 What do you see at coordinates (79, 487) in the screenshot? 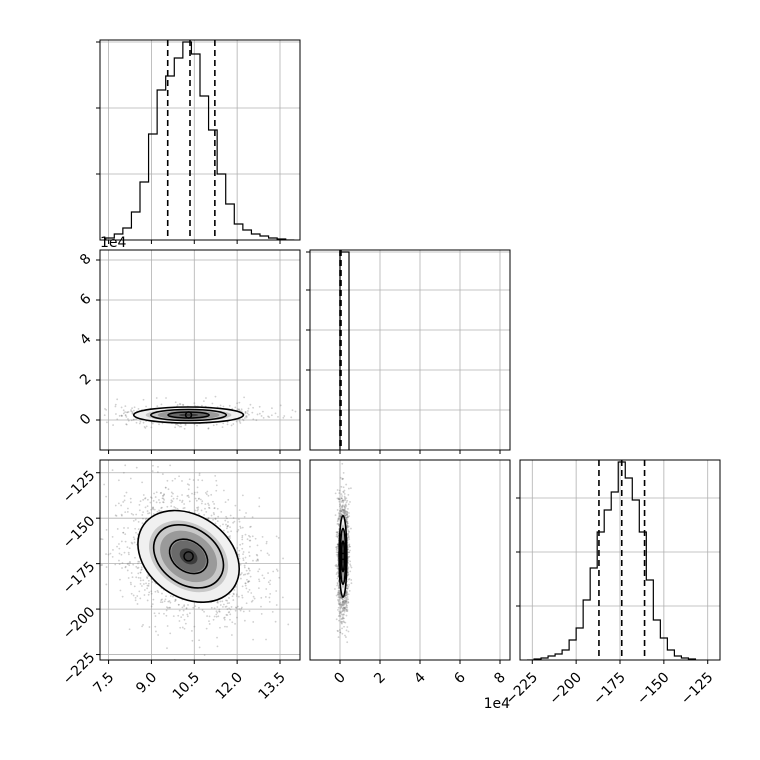
I see `y-tick-label: −125` at bounding box center [79, 487].